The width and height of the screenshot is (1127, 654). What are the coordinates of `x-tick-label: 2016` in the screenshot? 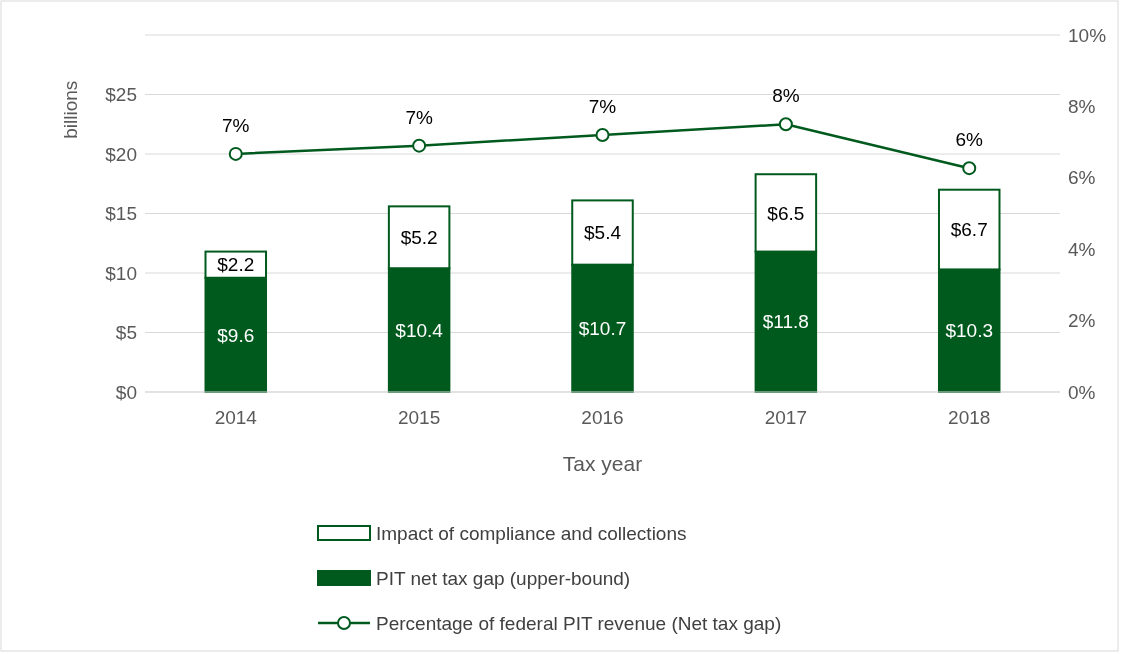 It's located at (602, 417).